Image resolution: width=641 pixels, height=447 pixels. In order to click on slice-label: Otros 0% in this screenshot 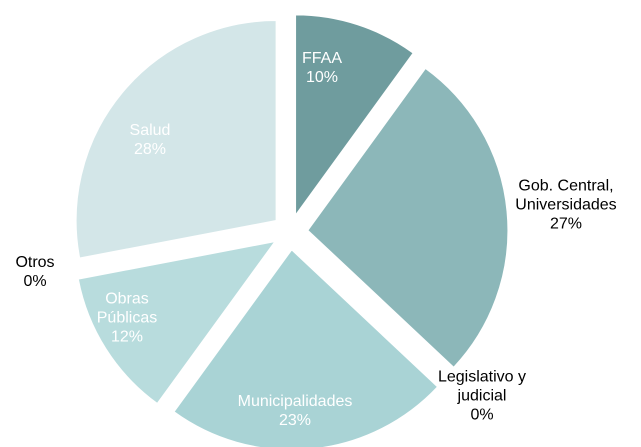, I will do `click(35, 272)`.